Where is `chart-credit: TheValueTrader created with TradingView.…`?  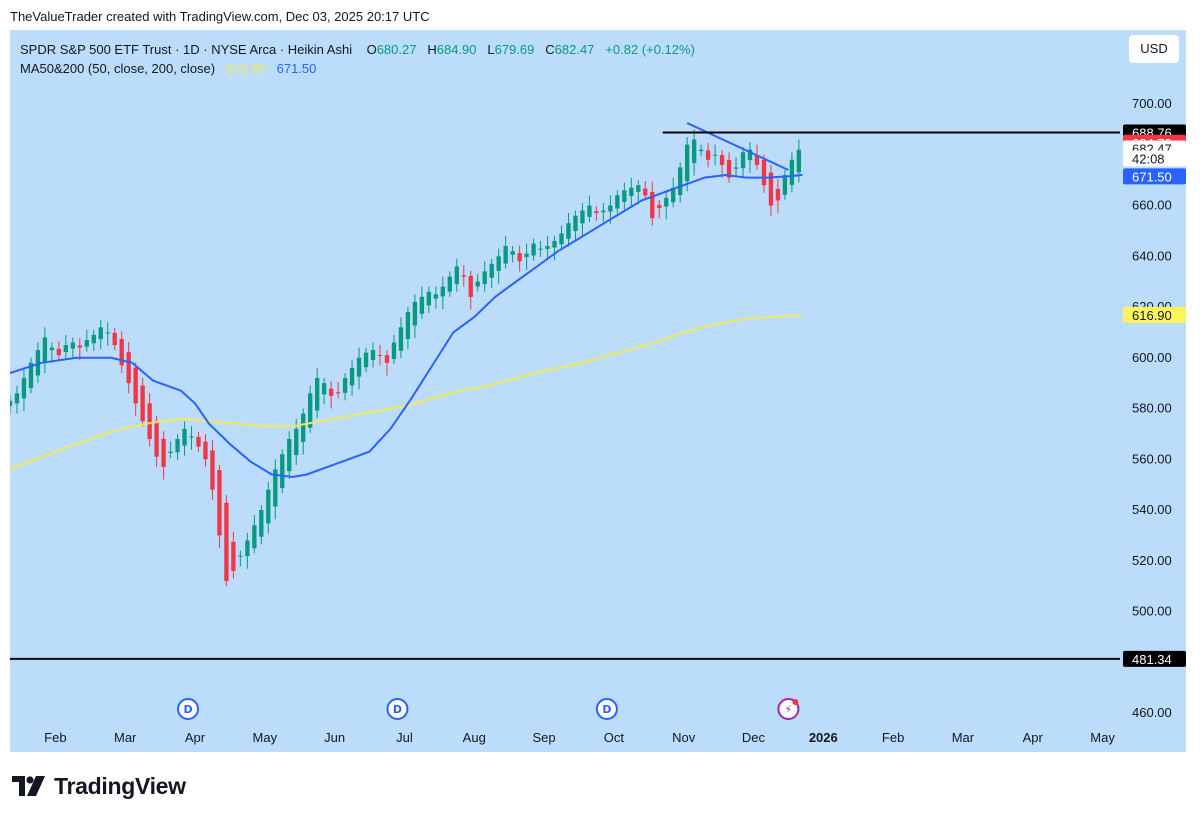 chart-credit: TheValueTrader created with TradingView.… is located at coordinates (220, 16).